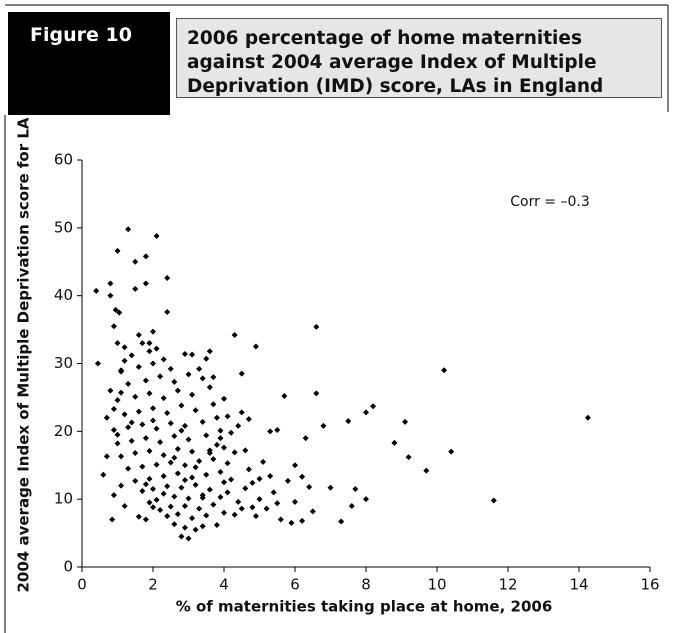 The image size is (673, 633). What do you see at coordinates (63, 499) in the screenshot?
I see `y-tick-label: 10` at bounding box center [63, 499].